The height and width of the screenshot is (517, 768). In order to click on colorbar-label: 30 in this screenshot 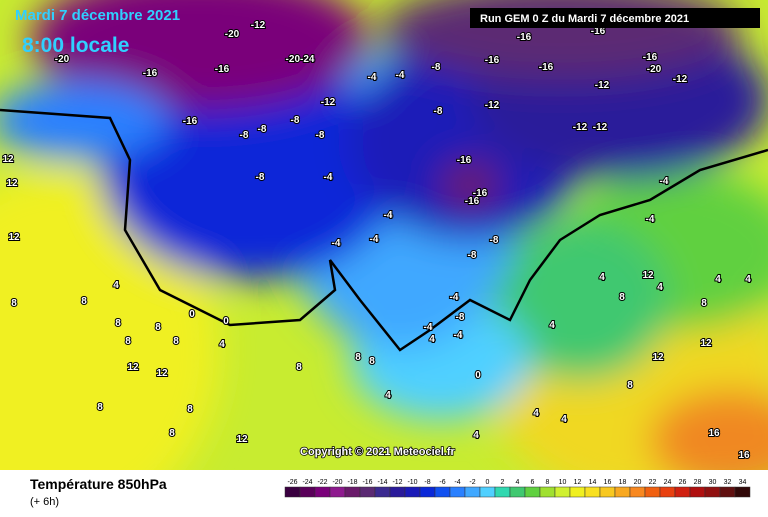, I will do `click(713, 482)`.